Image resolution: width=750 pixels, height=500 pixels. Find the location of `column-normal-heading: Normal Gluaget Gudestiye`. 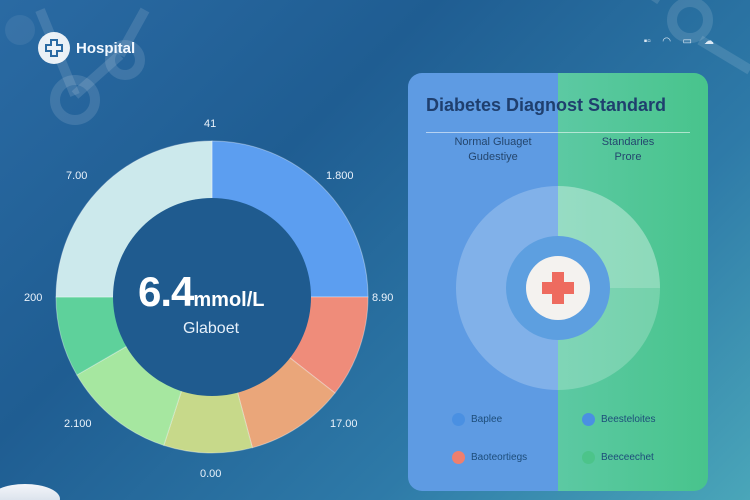

column-normal-heading: Normal Gluaget Gudestiye is located at coordinates (493, 150).